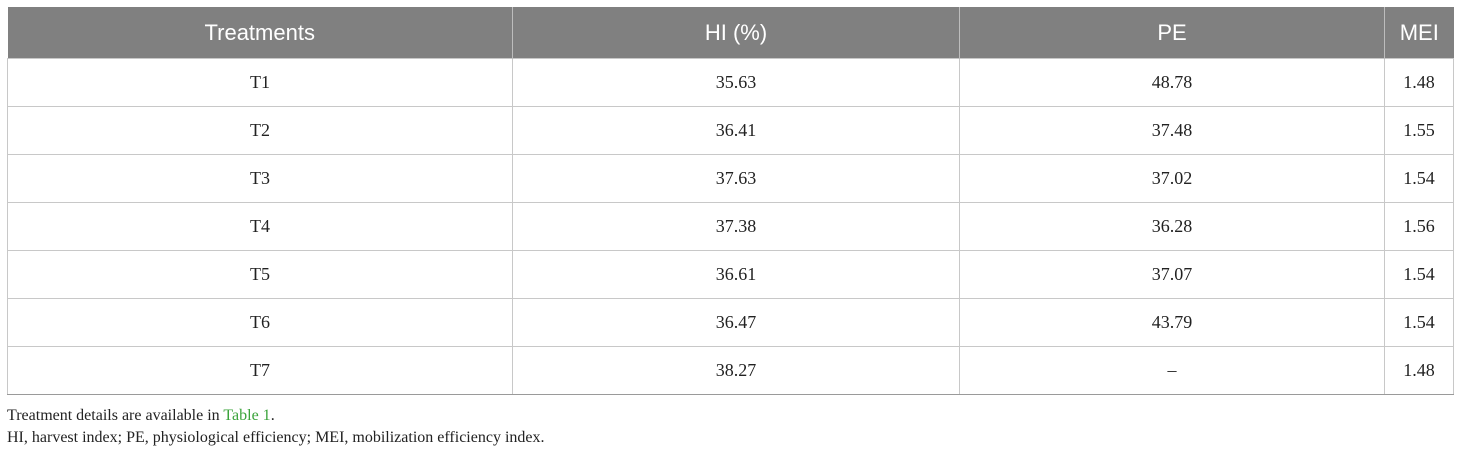 The image size is (1460, 459). What do you see at coordinates (736, 178) in the screenshot?
I see `cell-hi: 37.63` at bounding box center [736, 178].